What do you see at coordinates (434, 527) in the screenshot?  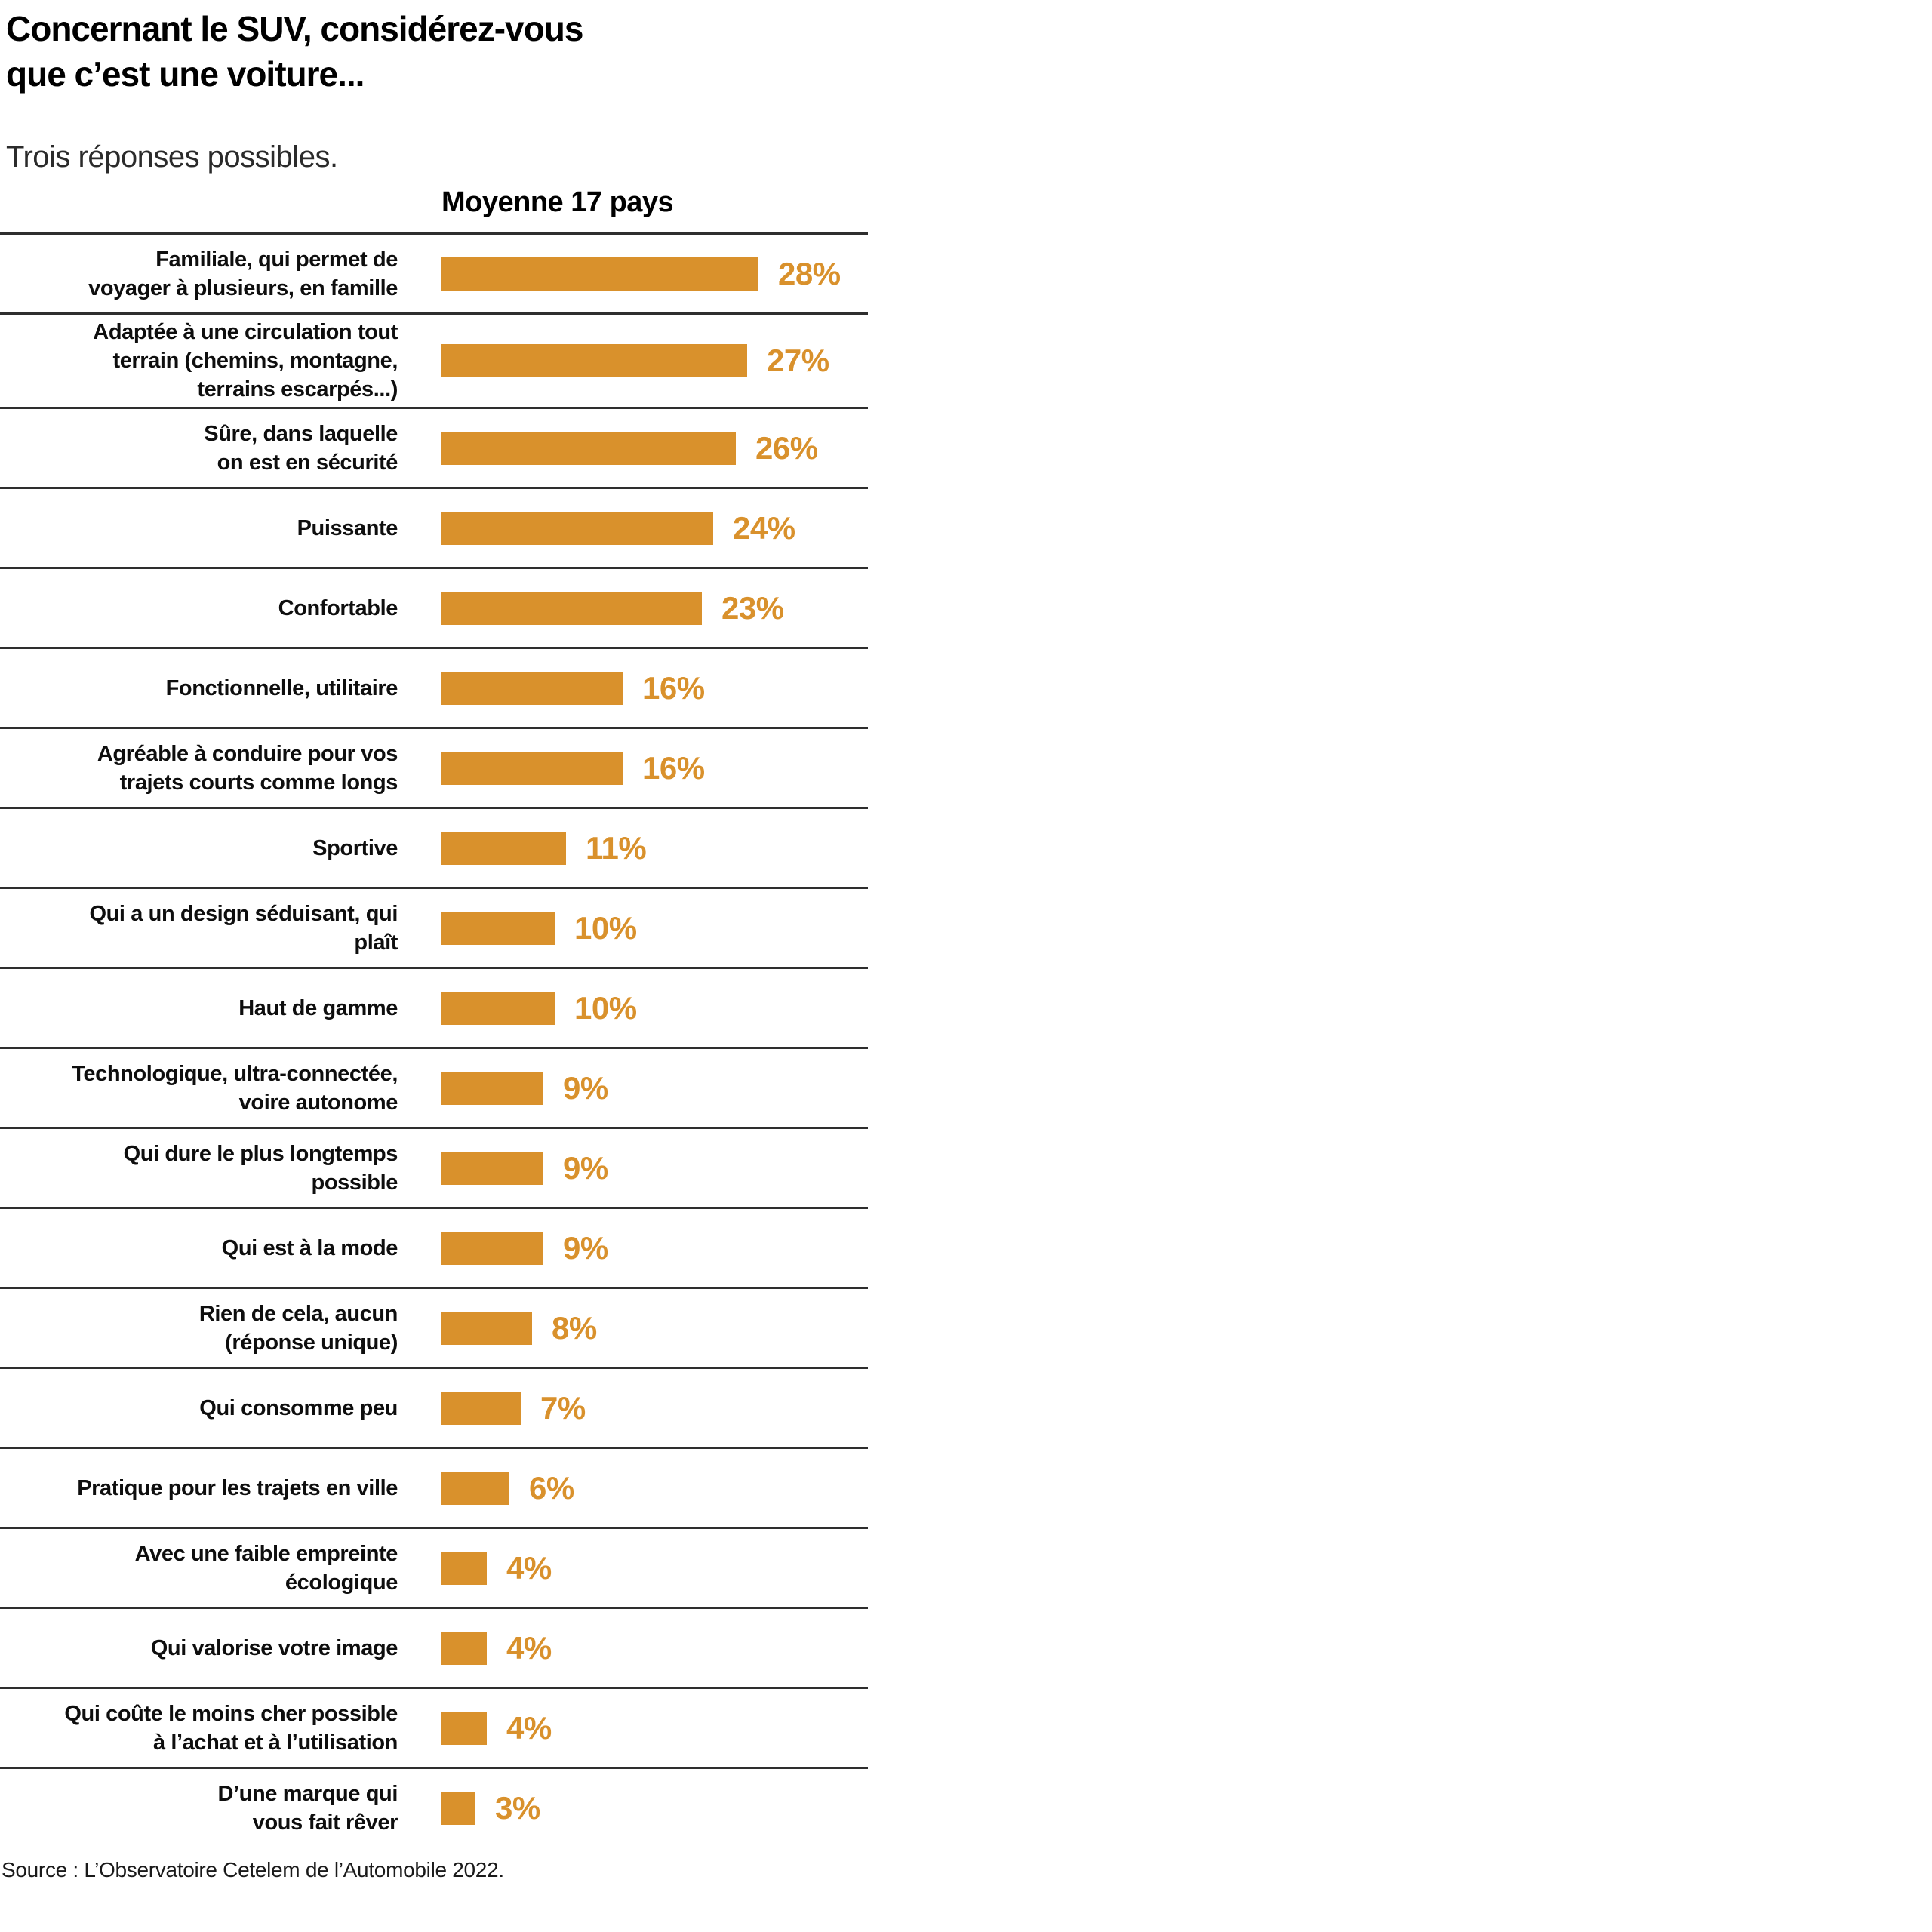 I see `table-row: Puissante 24%` at bounding box center [434, 527].